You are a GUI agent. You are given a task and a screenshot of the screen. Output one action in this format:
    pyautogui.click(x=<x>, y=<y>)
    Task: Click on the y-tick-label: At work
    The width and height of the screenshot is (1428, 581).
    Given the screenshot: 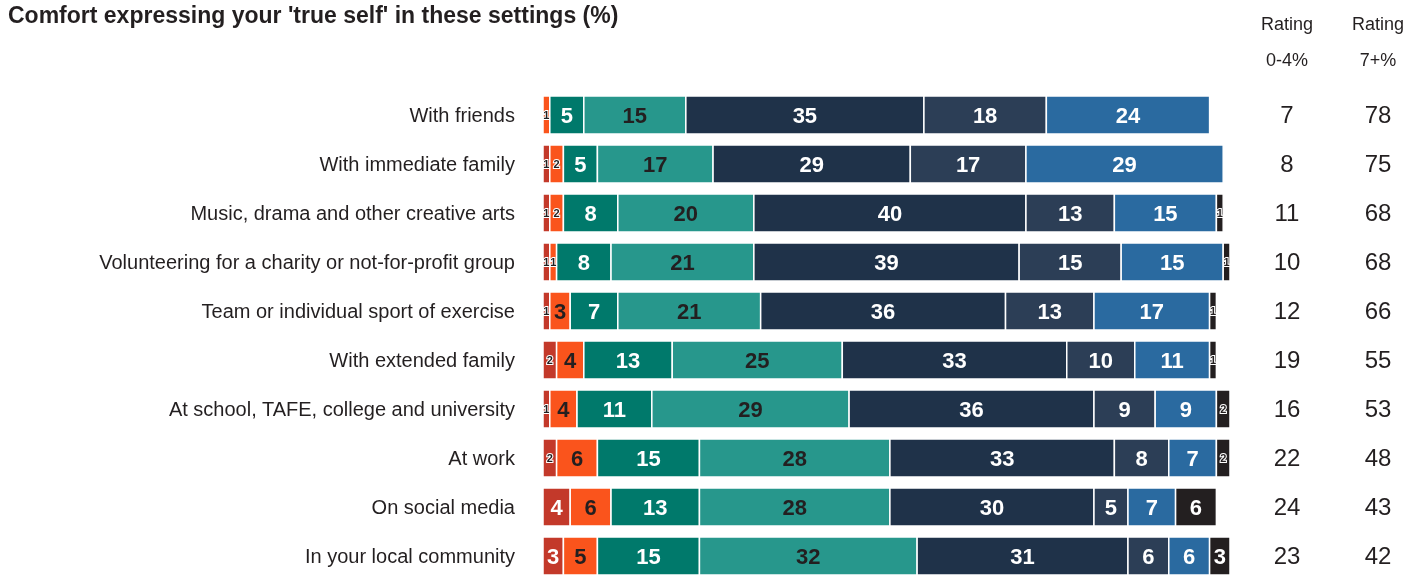 What is the action you would take?
    pyautogui.click(x=482, y=457)
    